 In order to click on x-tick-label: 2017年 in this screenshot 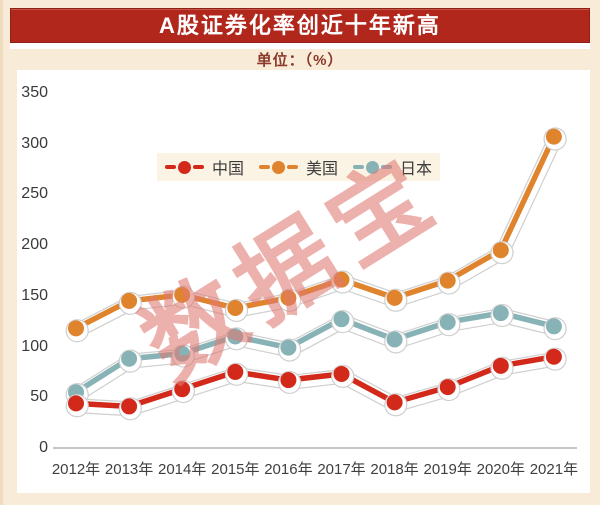, I will do `click(341, 469)`.